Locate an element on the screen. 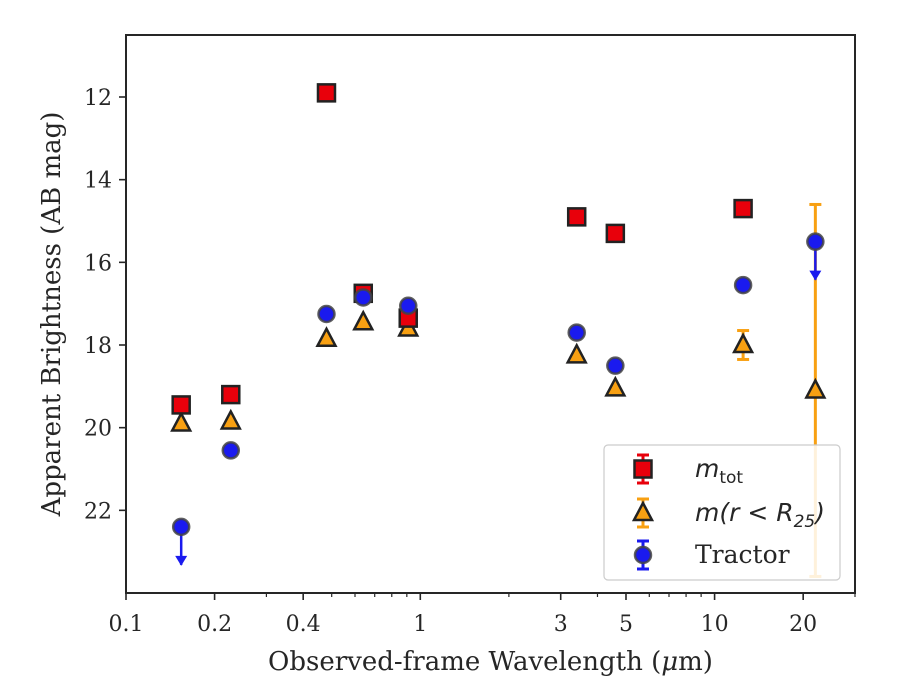  x-tick-label: 0.2 is located at coordinates (214, 624).